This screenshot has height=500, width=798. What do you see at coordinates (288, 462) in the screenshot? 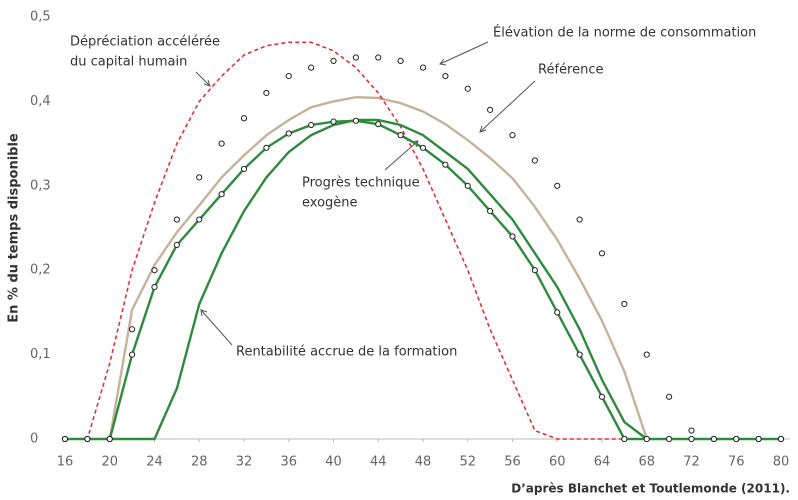
I see `x-tick-label: 36` at bounding box center [288, 462].